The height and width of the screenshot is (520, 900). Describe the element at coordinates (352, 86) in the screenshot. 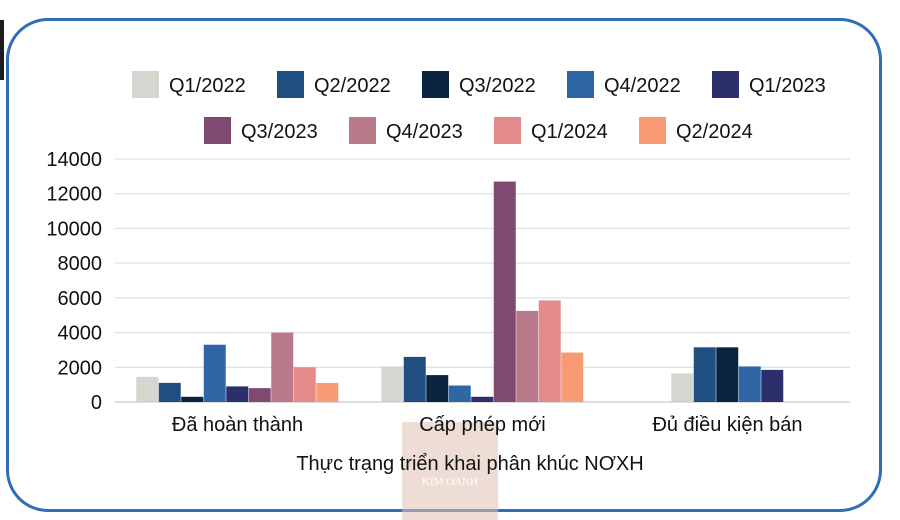

I see `legend-label: Q2/2022` at that location.